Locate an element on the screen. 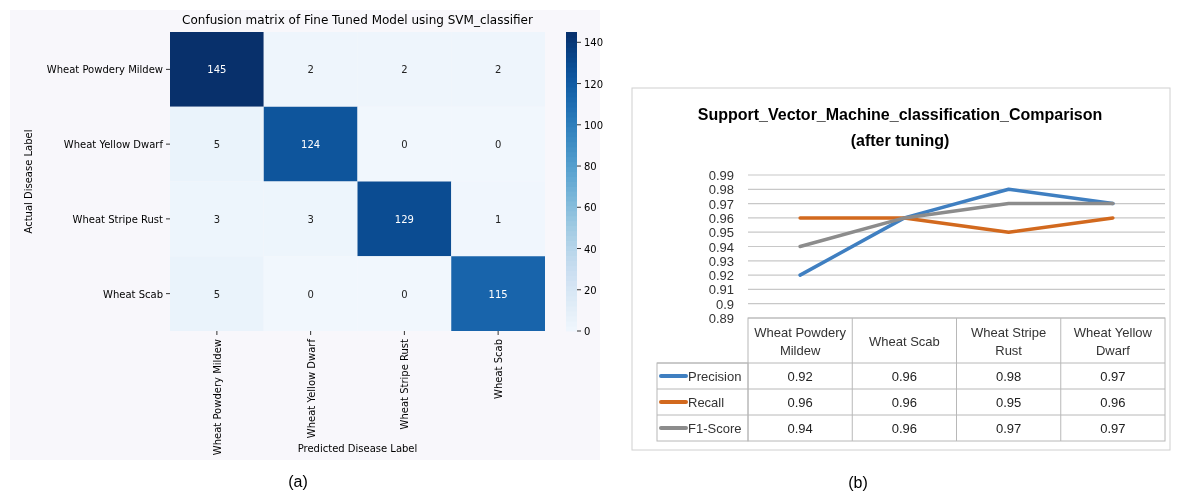  legend-label: F1-Score is located at coordinates (715, 428).